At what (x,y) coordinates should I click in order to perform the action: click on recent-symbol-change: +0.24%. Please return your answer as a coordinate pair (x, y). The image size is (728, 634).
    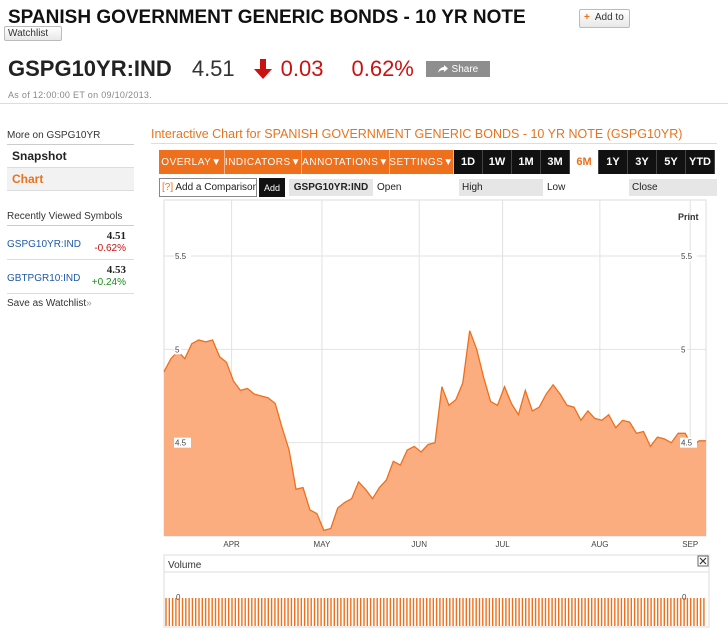
    Looking at the image, I should click on (108, 282).